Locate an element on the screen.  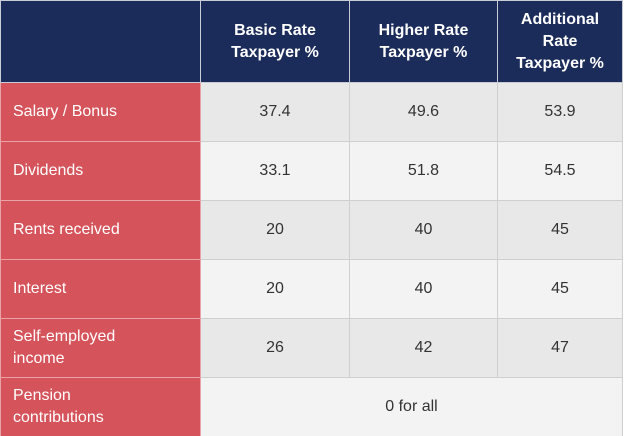
table-row: Interest 20 40 45 is located at coordinates (311, 289).